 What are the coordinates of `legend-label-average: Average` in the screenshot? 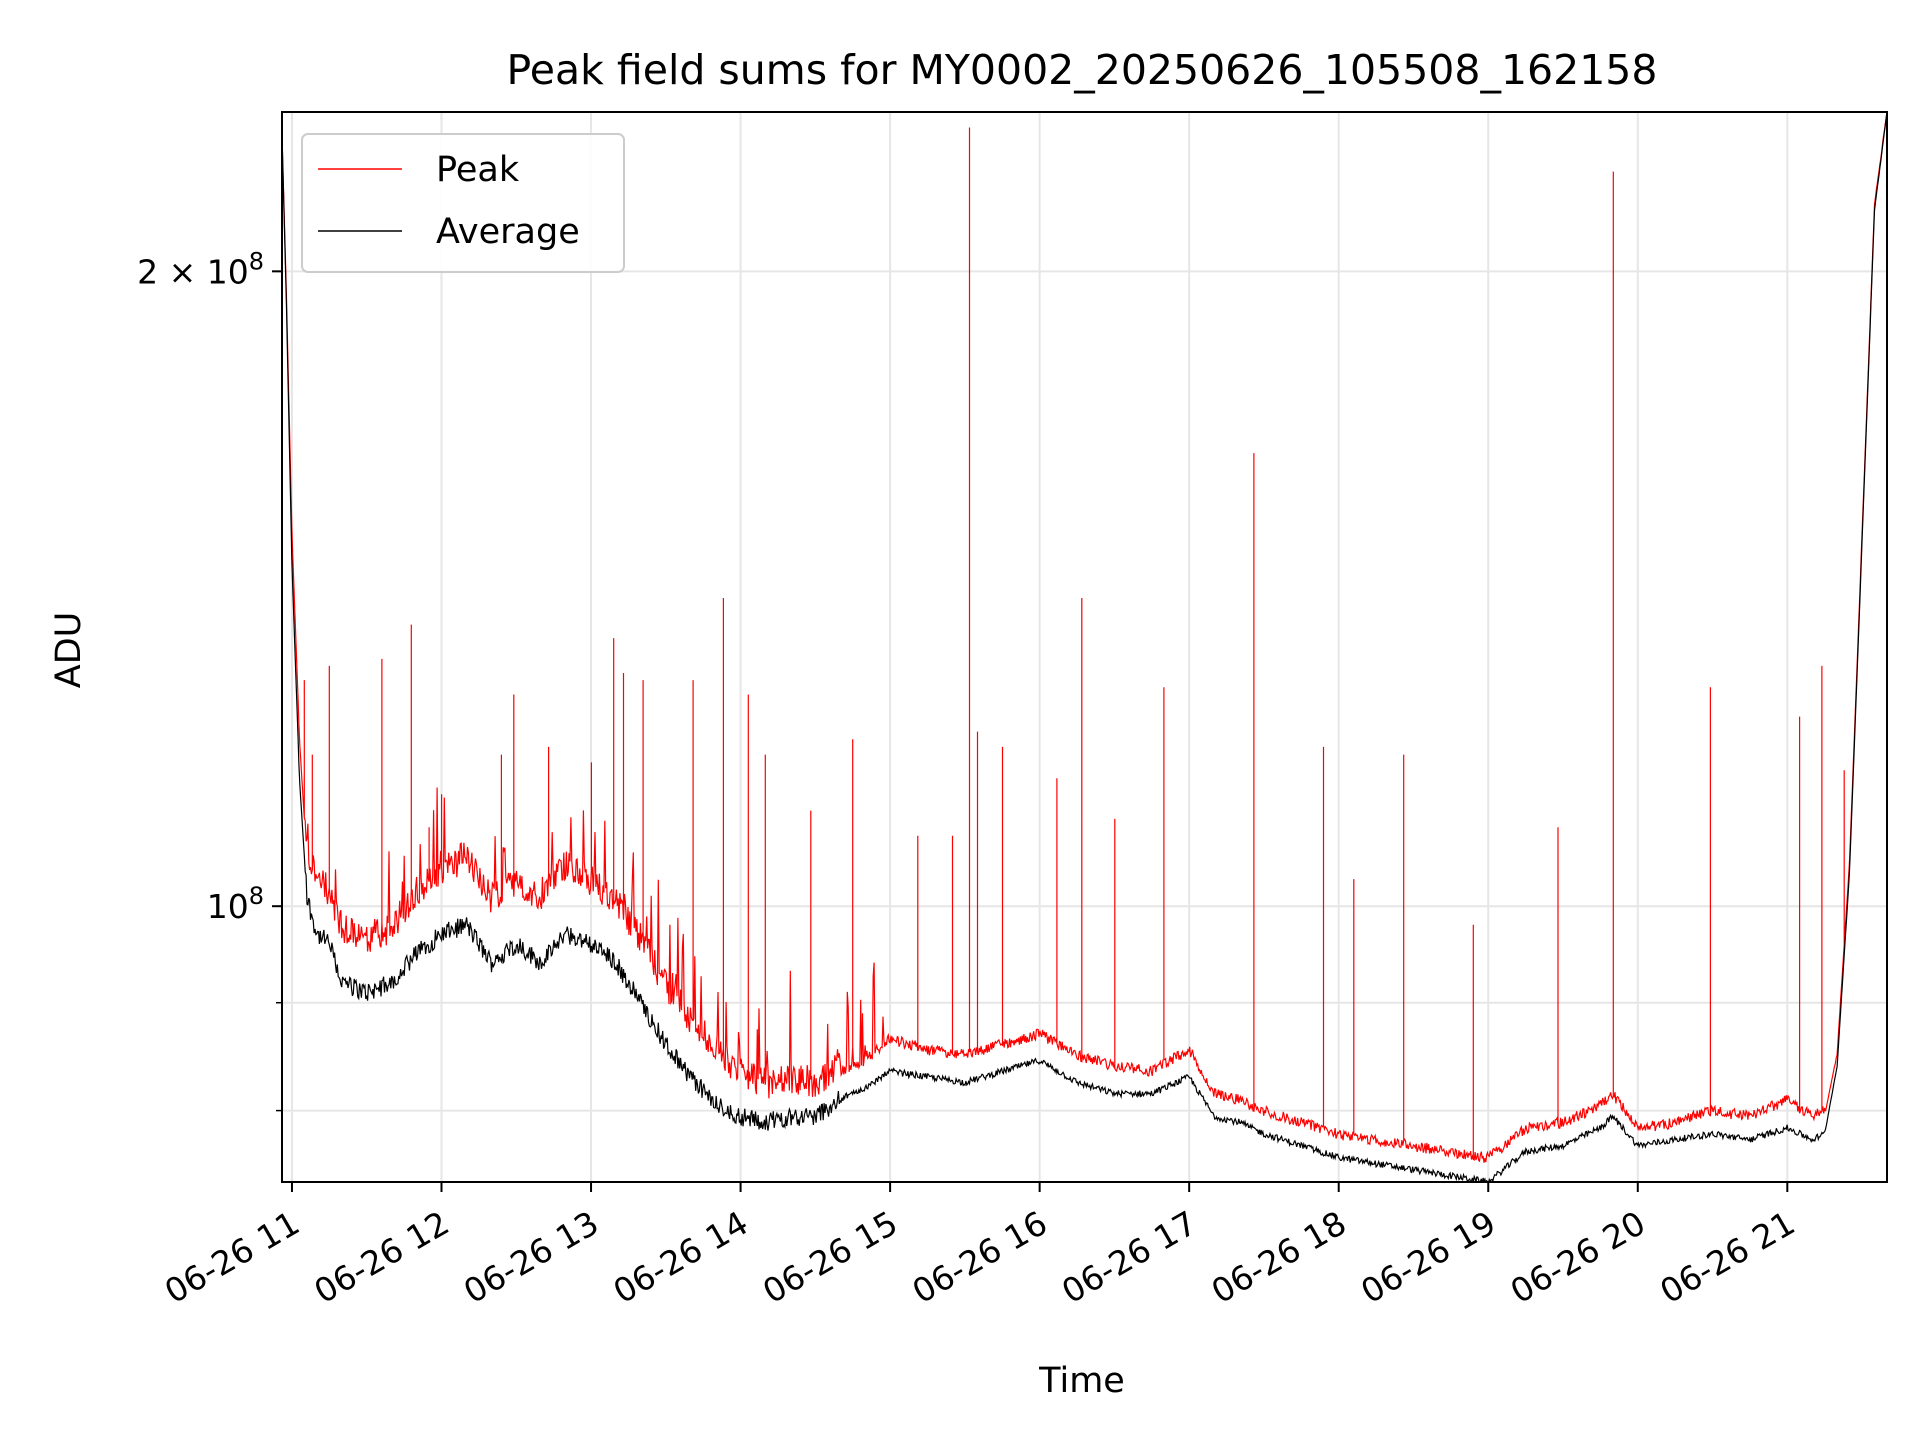 It's located at (508, 232).